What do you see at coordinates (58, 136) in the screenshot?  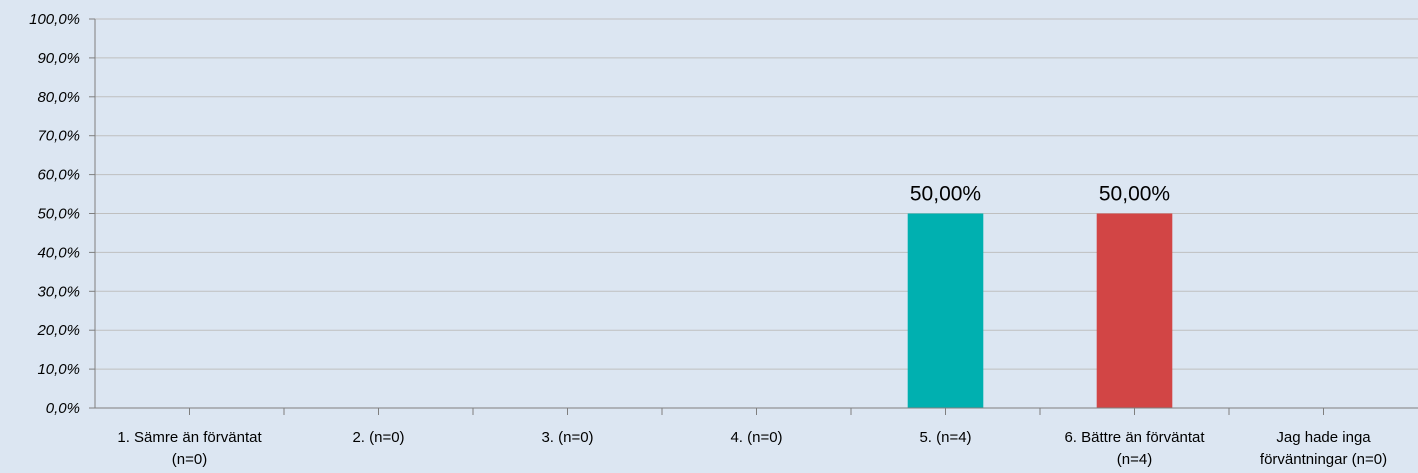 I see `y-tick-label: 70,0%` at bounding box center [58, 136].